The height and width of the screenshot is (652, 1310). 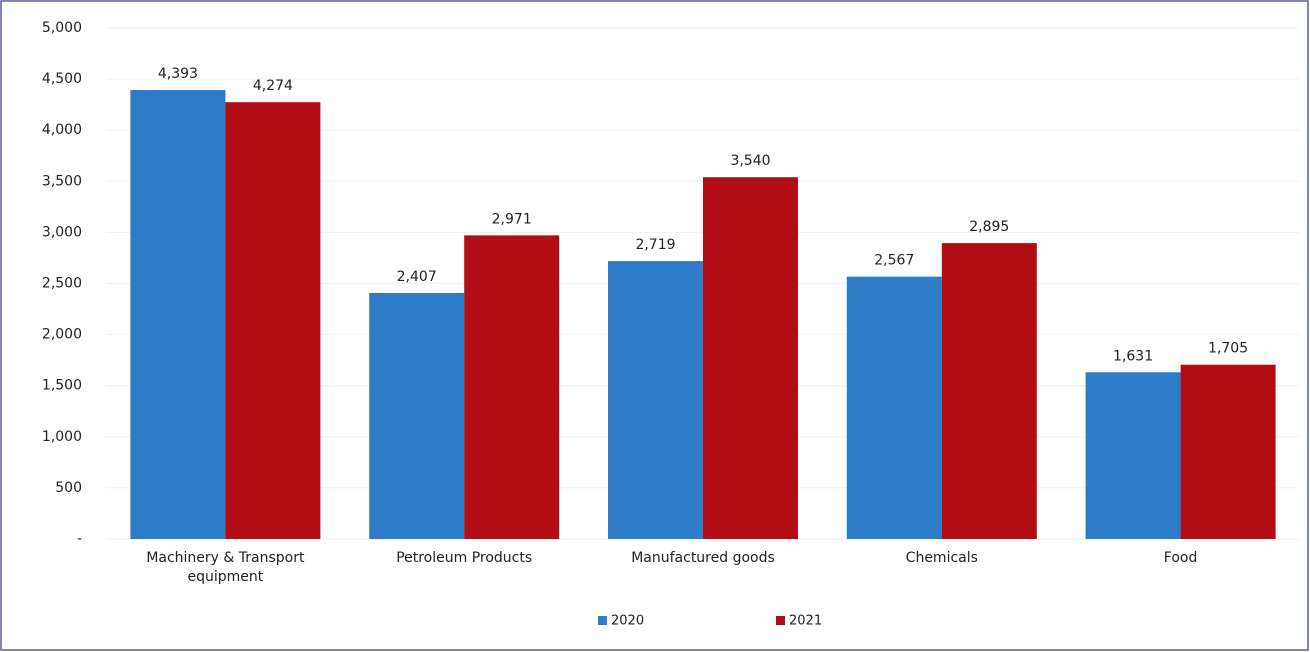 What do you see at coordinates (62, 79) in the screenshot?
I see `y-tick-label: 4,500` at bounding box center [62, 79].